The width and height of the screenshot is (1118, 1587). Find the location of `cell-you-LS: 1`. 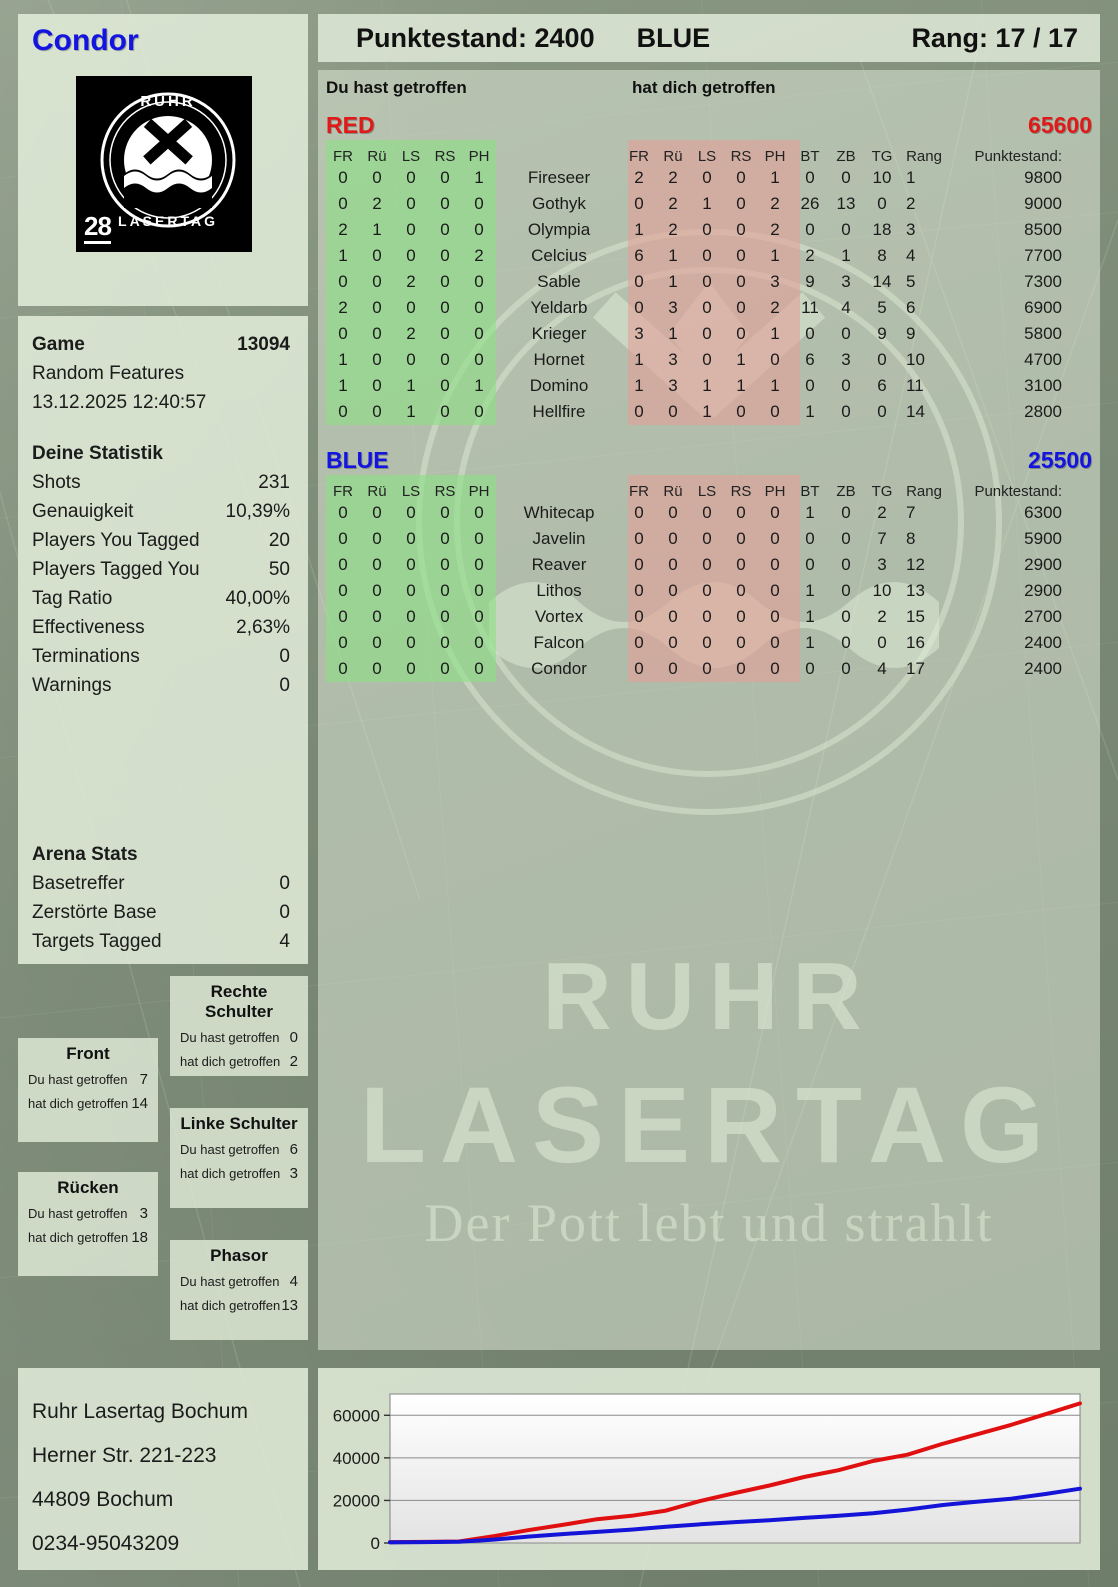

cell-you-LS: 1 is located at coordinates (411, 411).